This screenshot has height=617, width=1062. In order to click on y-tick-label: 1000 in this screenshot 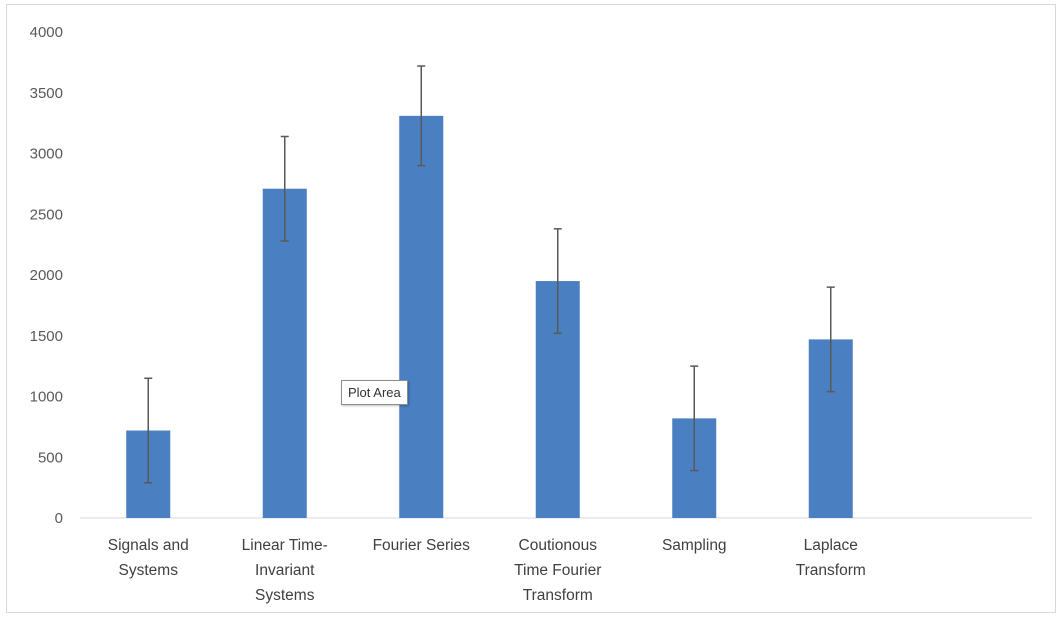, I will do `click(46, 397)`.